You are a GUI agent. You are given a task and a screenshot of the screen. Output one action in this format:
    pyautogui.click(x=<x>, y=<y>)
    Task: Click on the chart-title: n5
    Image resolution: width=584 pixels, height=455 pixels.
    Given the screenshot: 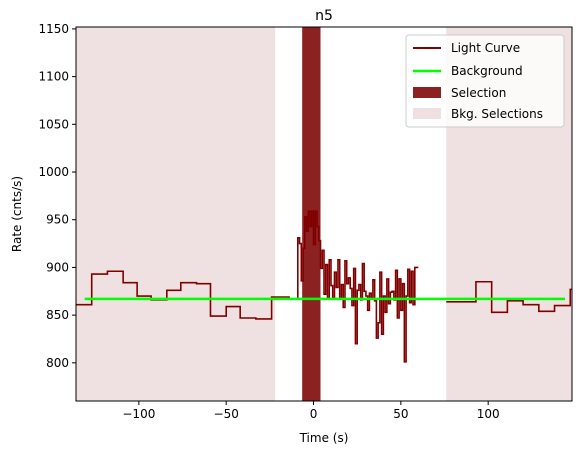 What is the action you would take?
    pyautogui.click(x=324, y=16)
    